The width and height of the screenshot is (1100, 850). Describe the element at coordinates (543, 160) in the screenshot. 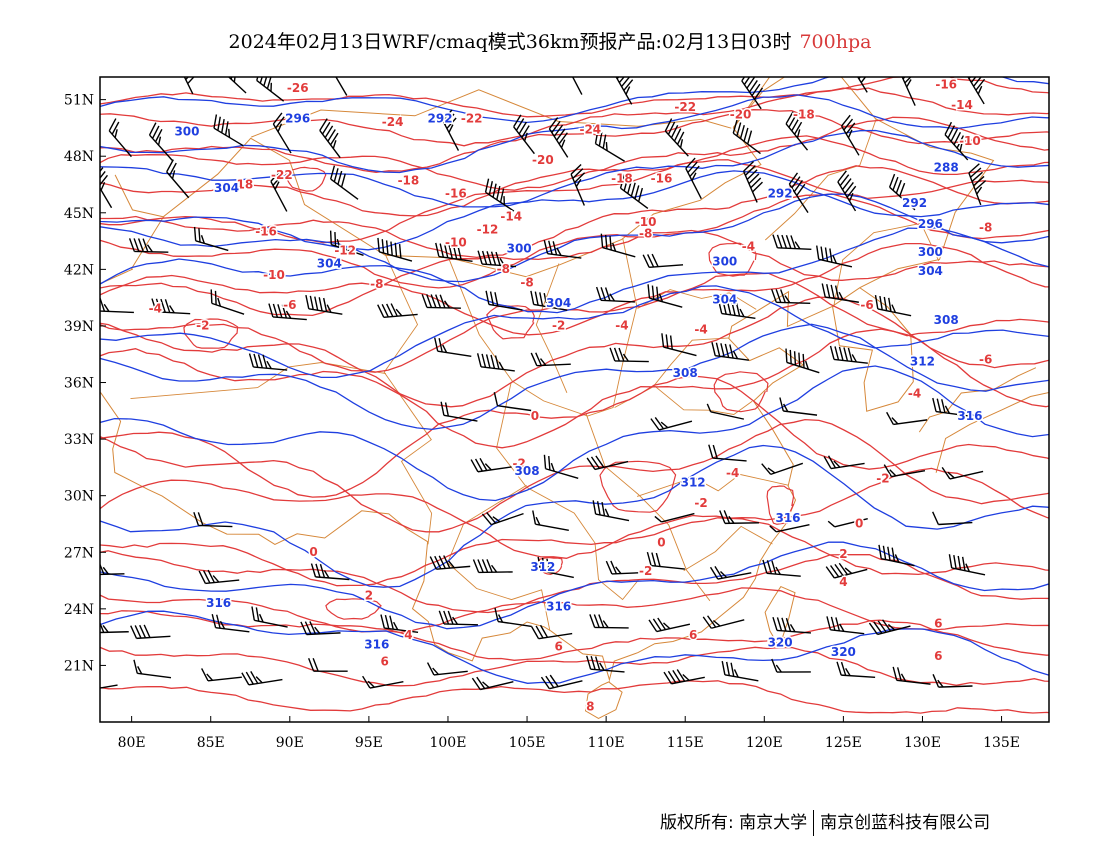

I see `temperature-label: -20` at that location.